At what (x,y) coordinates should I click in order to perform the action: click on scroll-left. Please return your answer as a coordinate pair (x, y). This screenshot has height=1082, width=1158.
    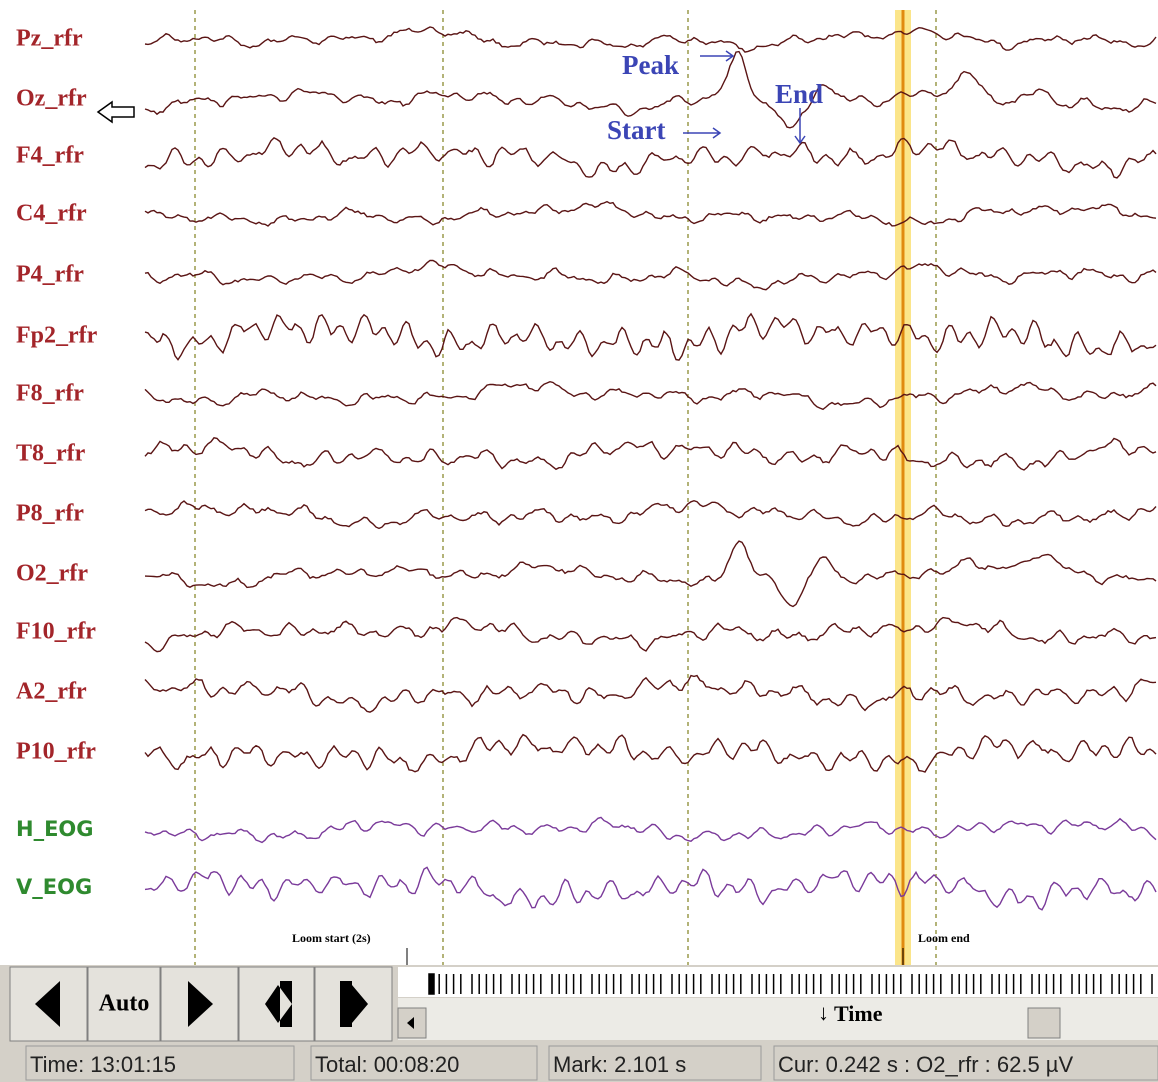
    Looking at the image, I should click on (412, 1023).